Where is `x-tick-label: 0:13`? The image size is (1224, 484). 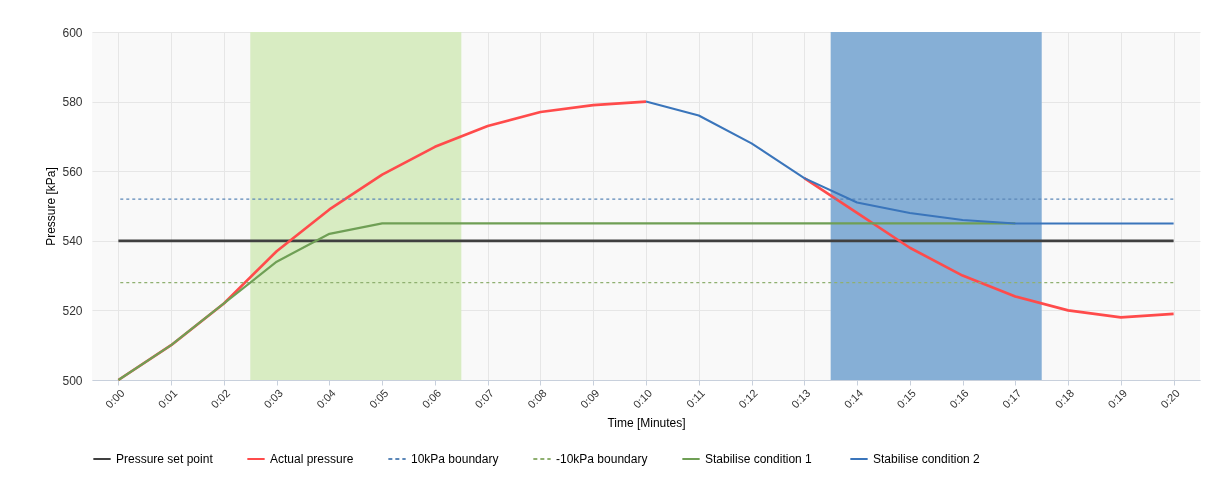
x-tick-label: 0:13 is located at coordinates (800, 398).